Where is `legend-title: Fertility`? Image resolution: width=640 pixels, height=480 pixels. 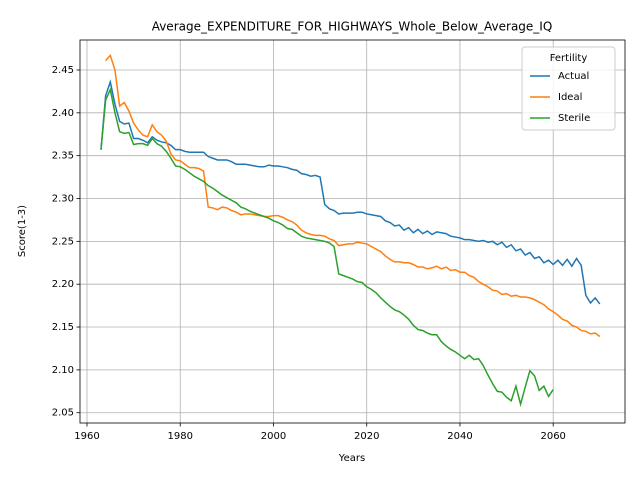 legend-title: Fertility is located at coordinates (569, 58).